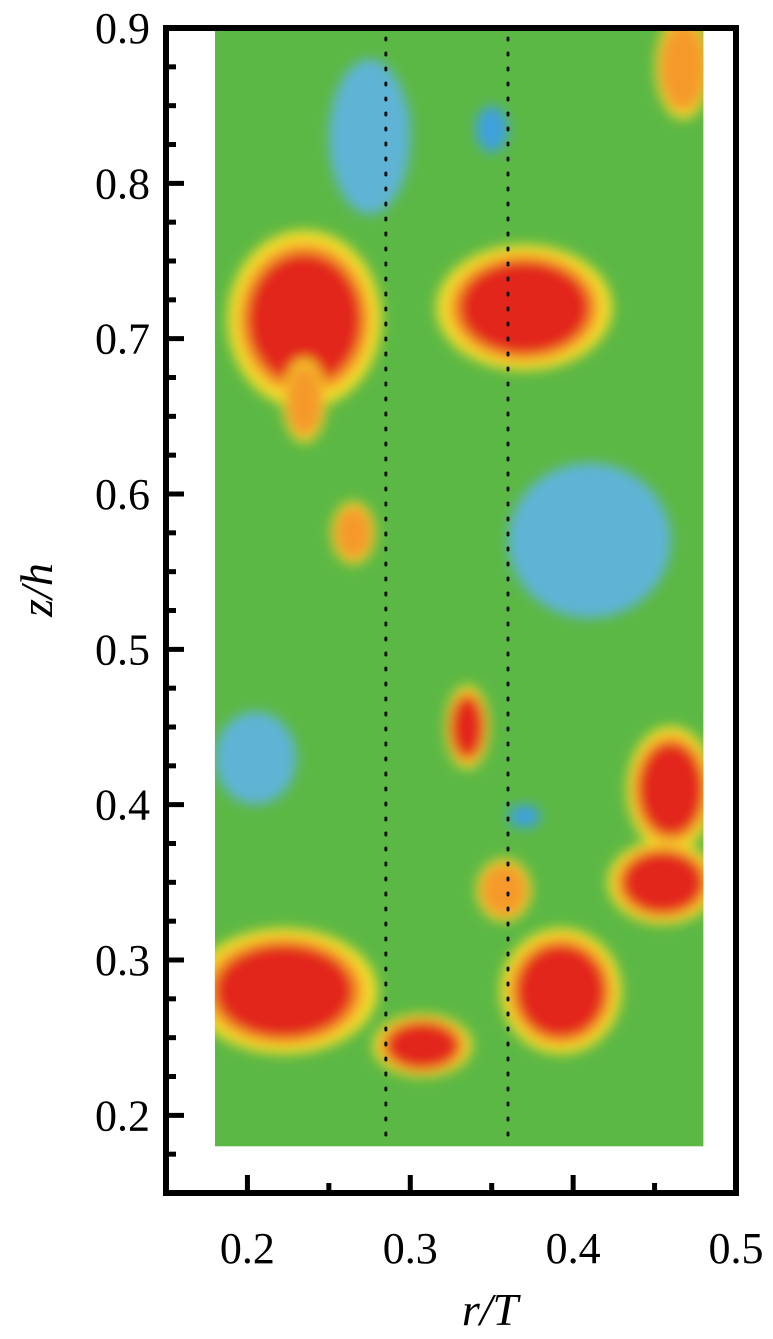  Describe the element at coordinates (122, 339) in the screenshot. I see `y-tick-label: 0.7` at that location.